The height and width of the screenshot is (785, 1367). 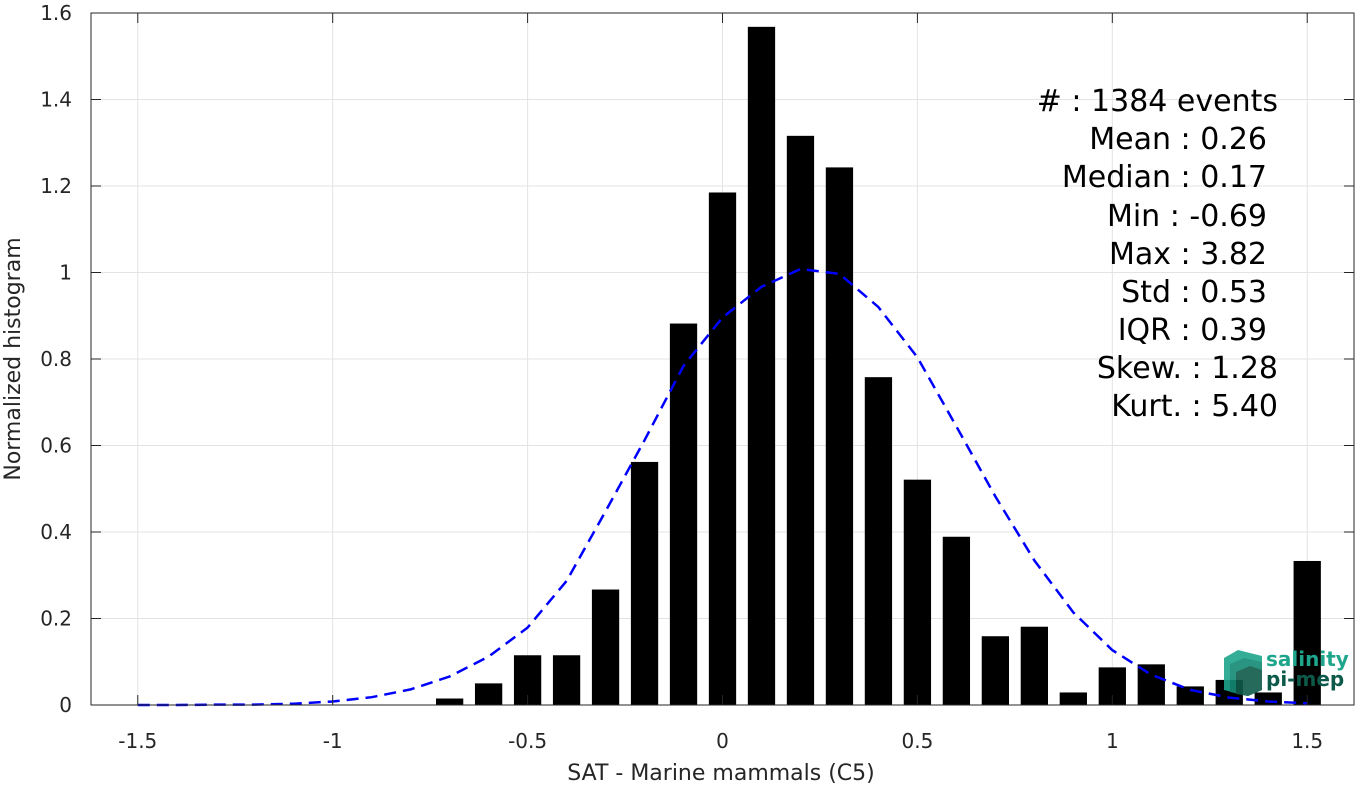 I want to click on y-tick-label: 0.6, so click(x=56, y=446).